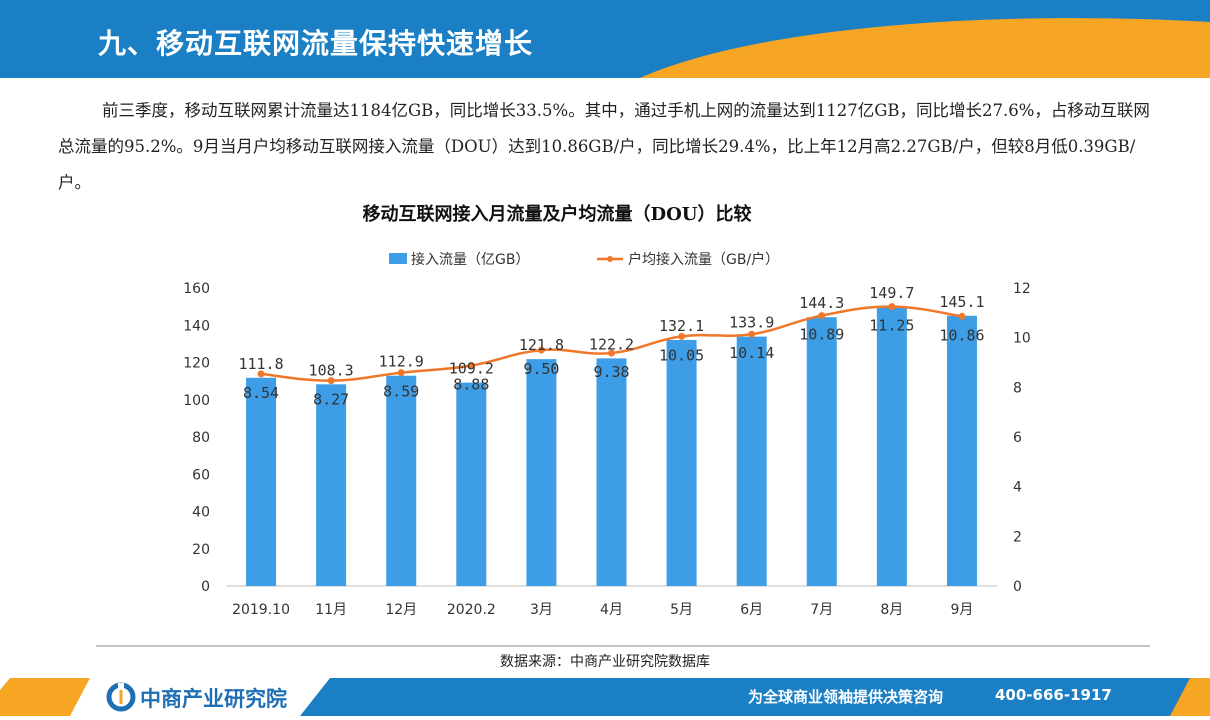 Image resolution: width=1210 pixels, height=720 pixels. What do you see at coordinates (1017, 438) in the screenshot?
I see `y-right-tick-label: 6` at bounding box center [1017, 438].